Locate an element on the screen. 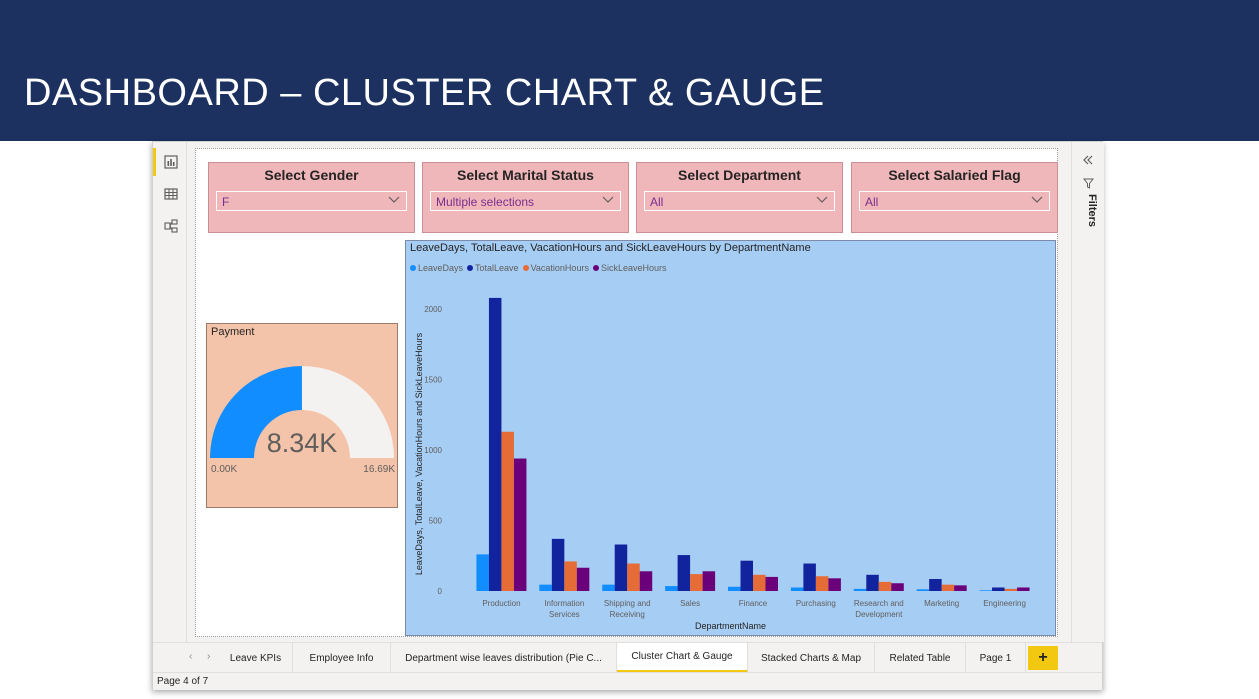 The image size is (1259, 699). tab-employee-info: Employee Info is located at coordinates (342, 658).